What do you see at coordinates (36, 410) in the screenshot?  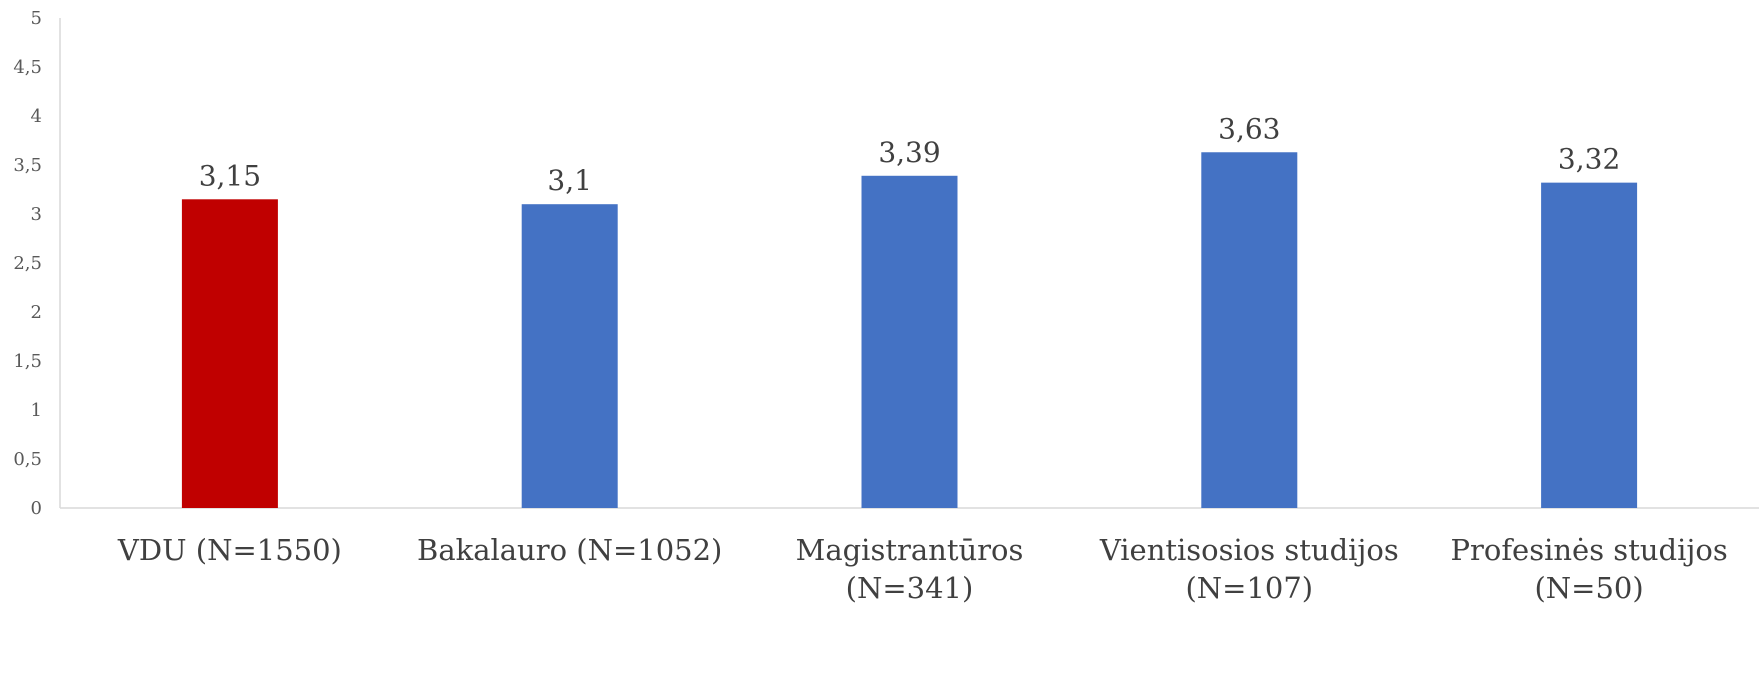 I see `y-tick-label: 1` at bounding box center [36, 410].